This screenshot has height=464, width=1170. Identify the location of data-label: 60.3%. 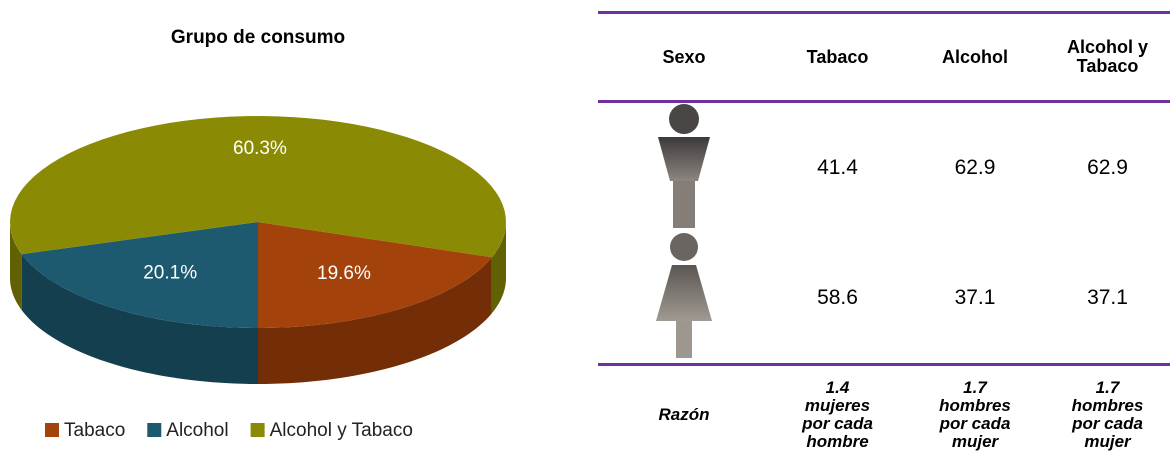
(260, 148).